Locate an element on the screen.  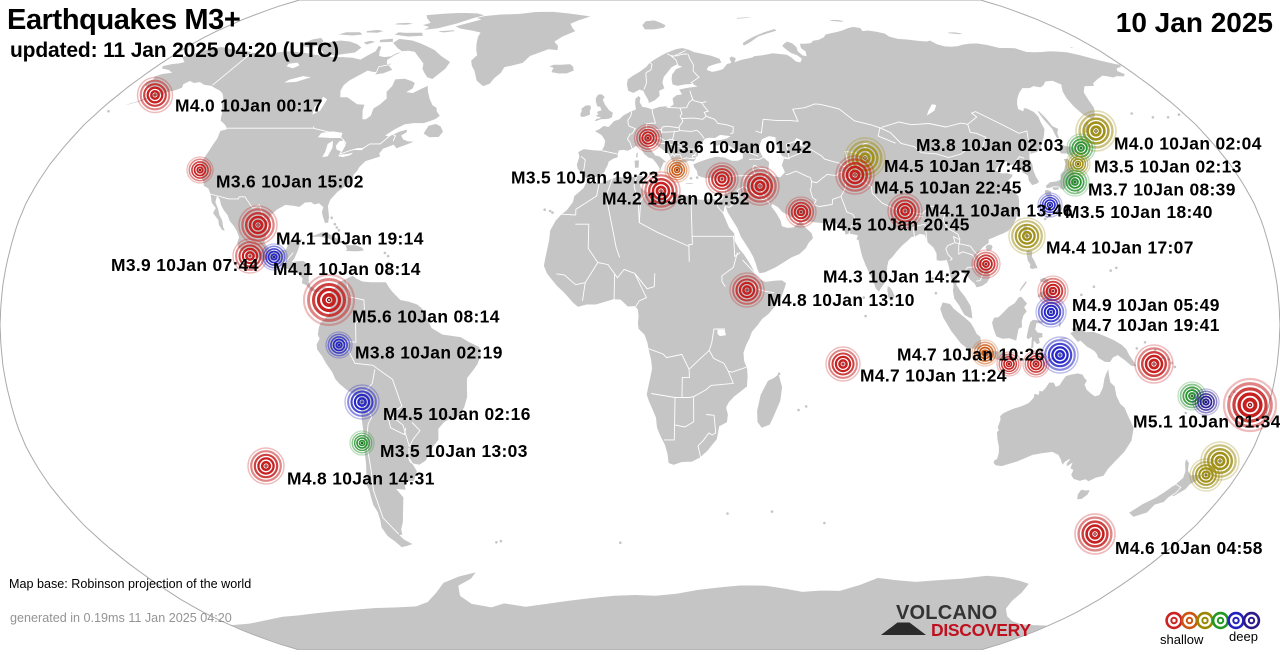
svg-text: M4.5 10Jan 02:16 is located at coordinates (457, 414).